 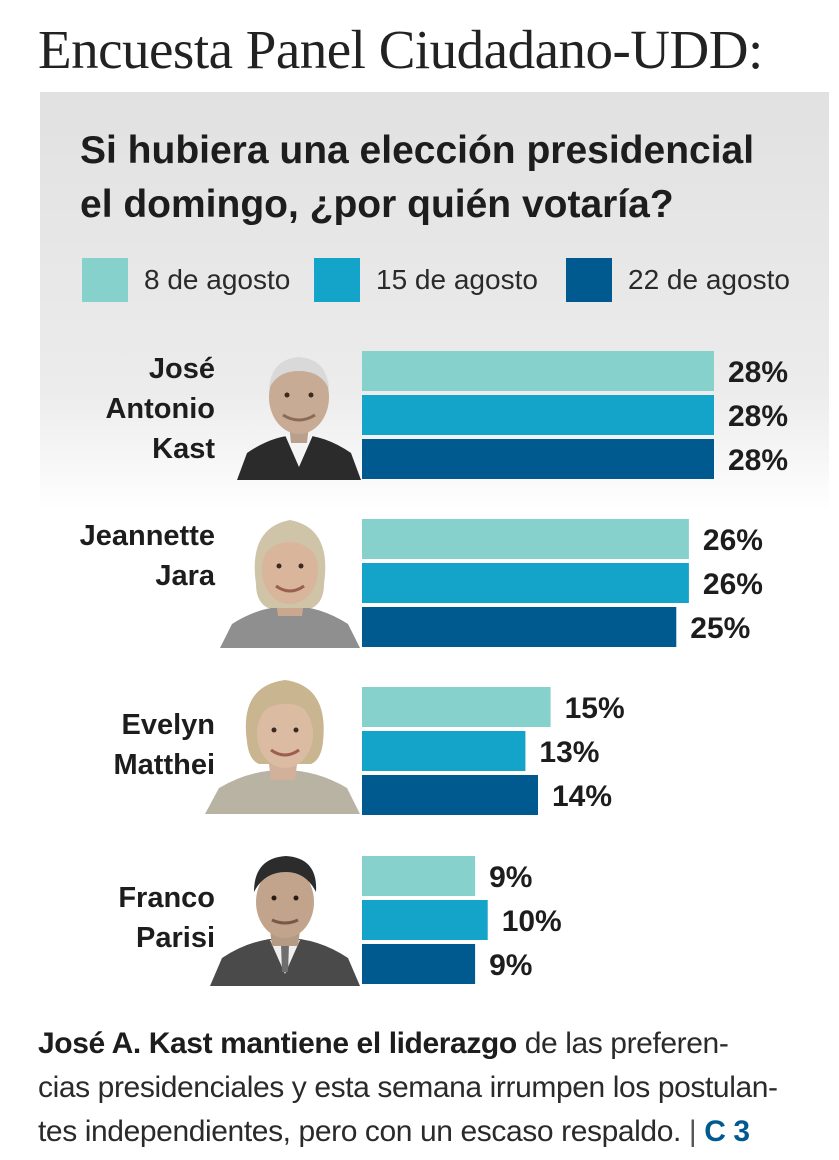 I want to click on bar-franco-parisi-8-de-agosto, so click(x=419, y=876).